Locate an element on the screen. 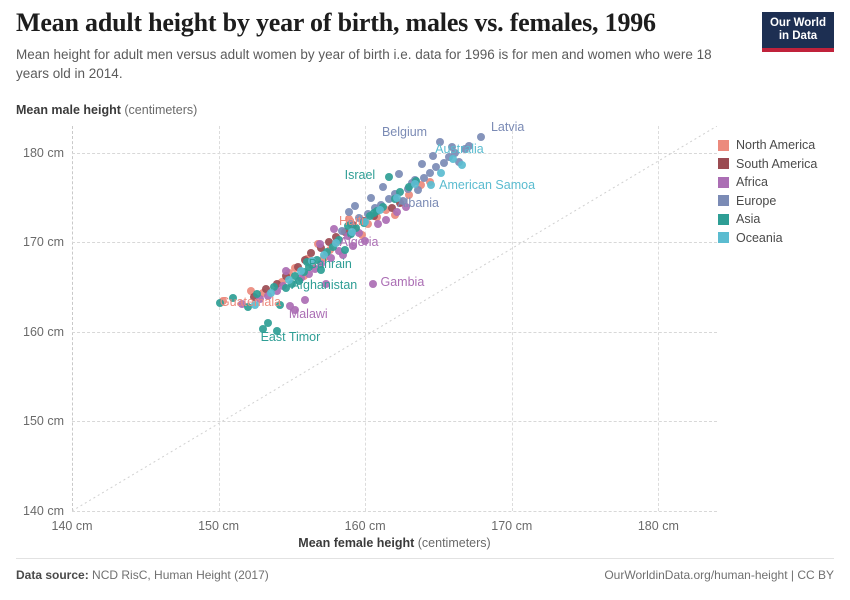 Image resolution: width=850 pixels, height=600 pixels. legend-item: Asia is located at coordinates (777, 219).